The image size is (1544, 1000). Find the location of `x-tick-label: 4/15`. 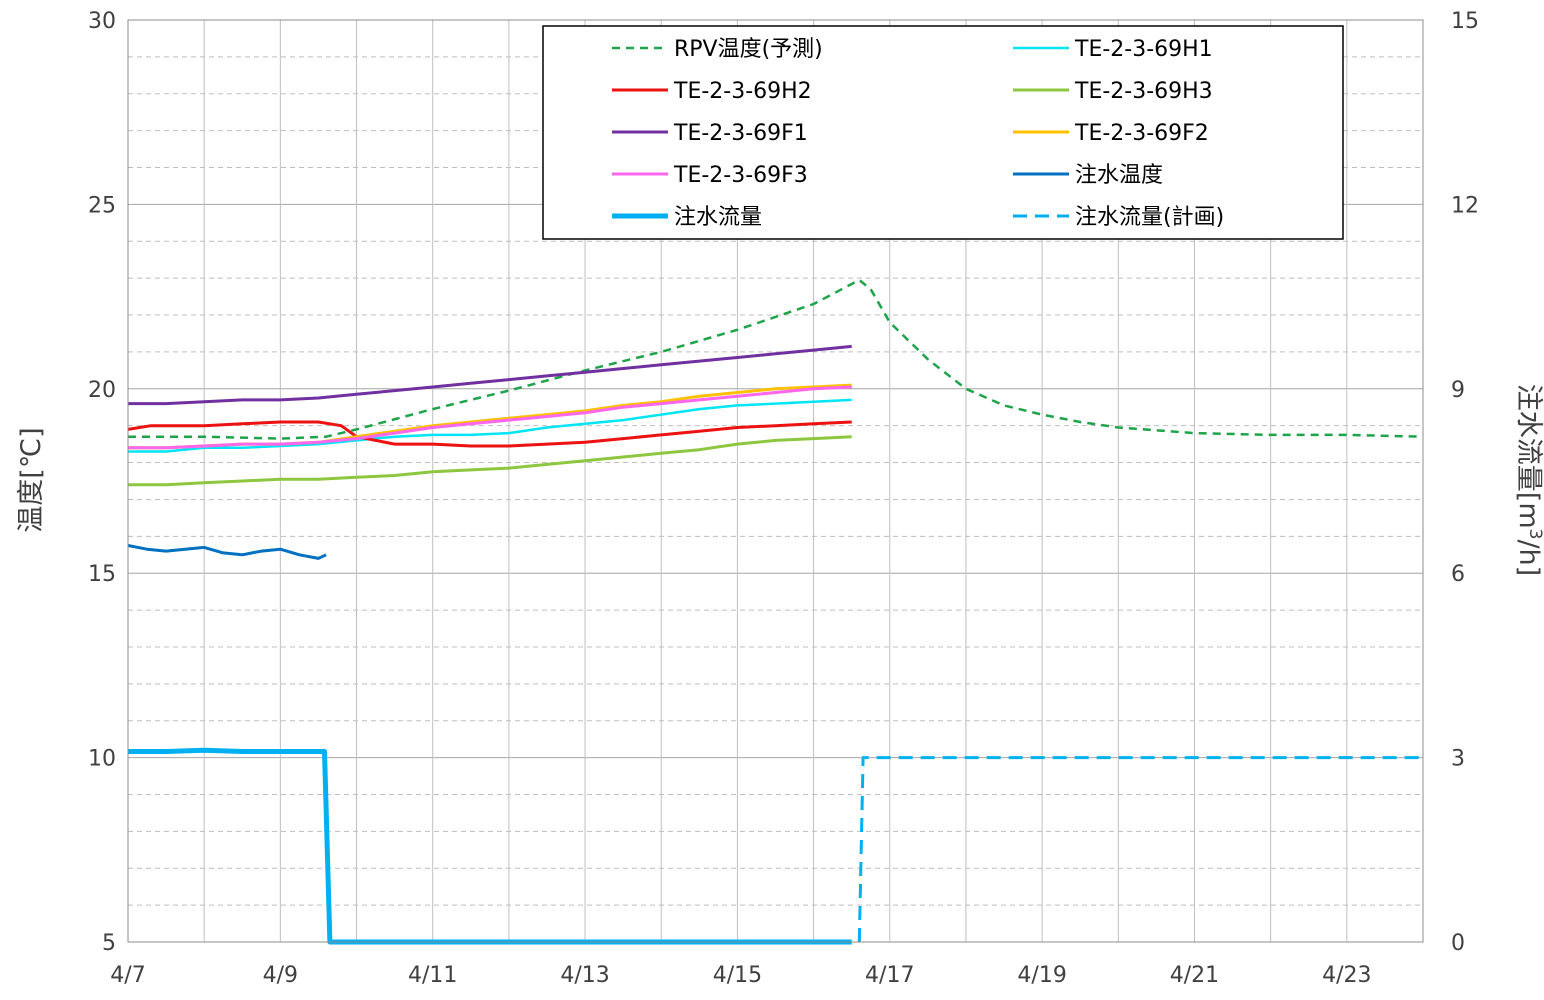

x-tick-label: 4/15 is located at coordinates (737, 975).